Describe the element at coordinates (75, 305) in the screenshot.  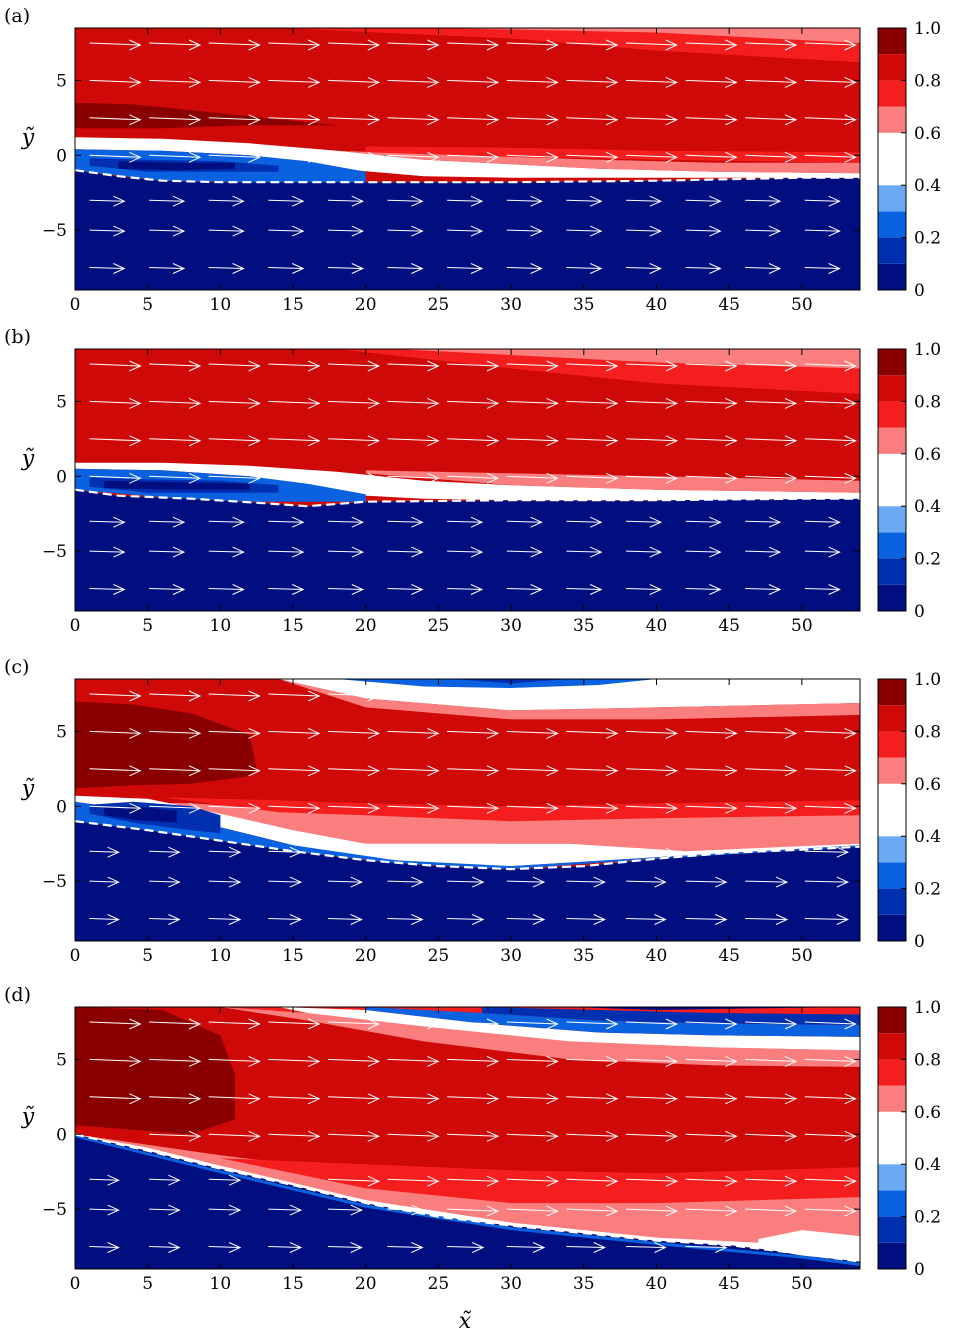
I see `x-tick-label: 0` at that location.